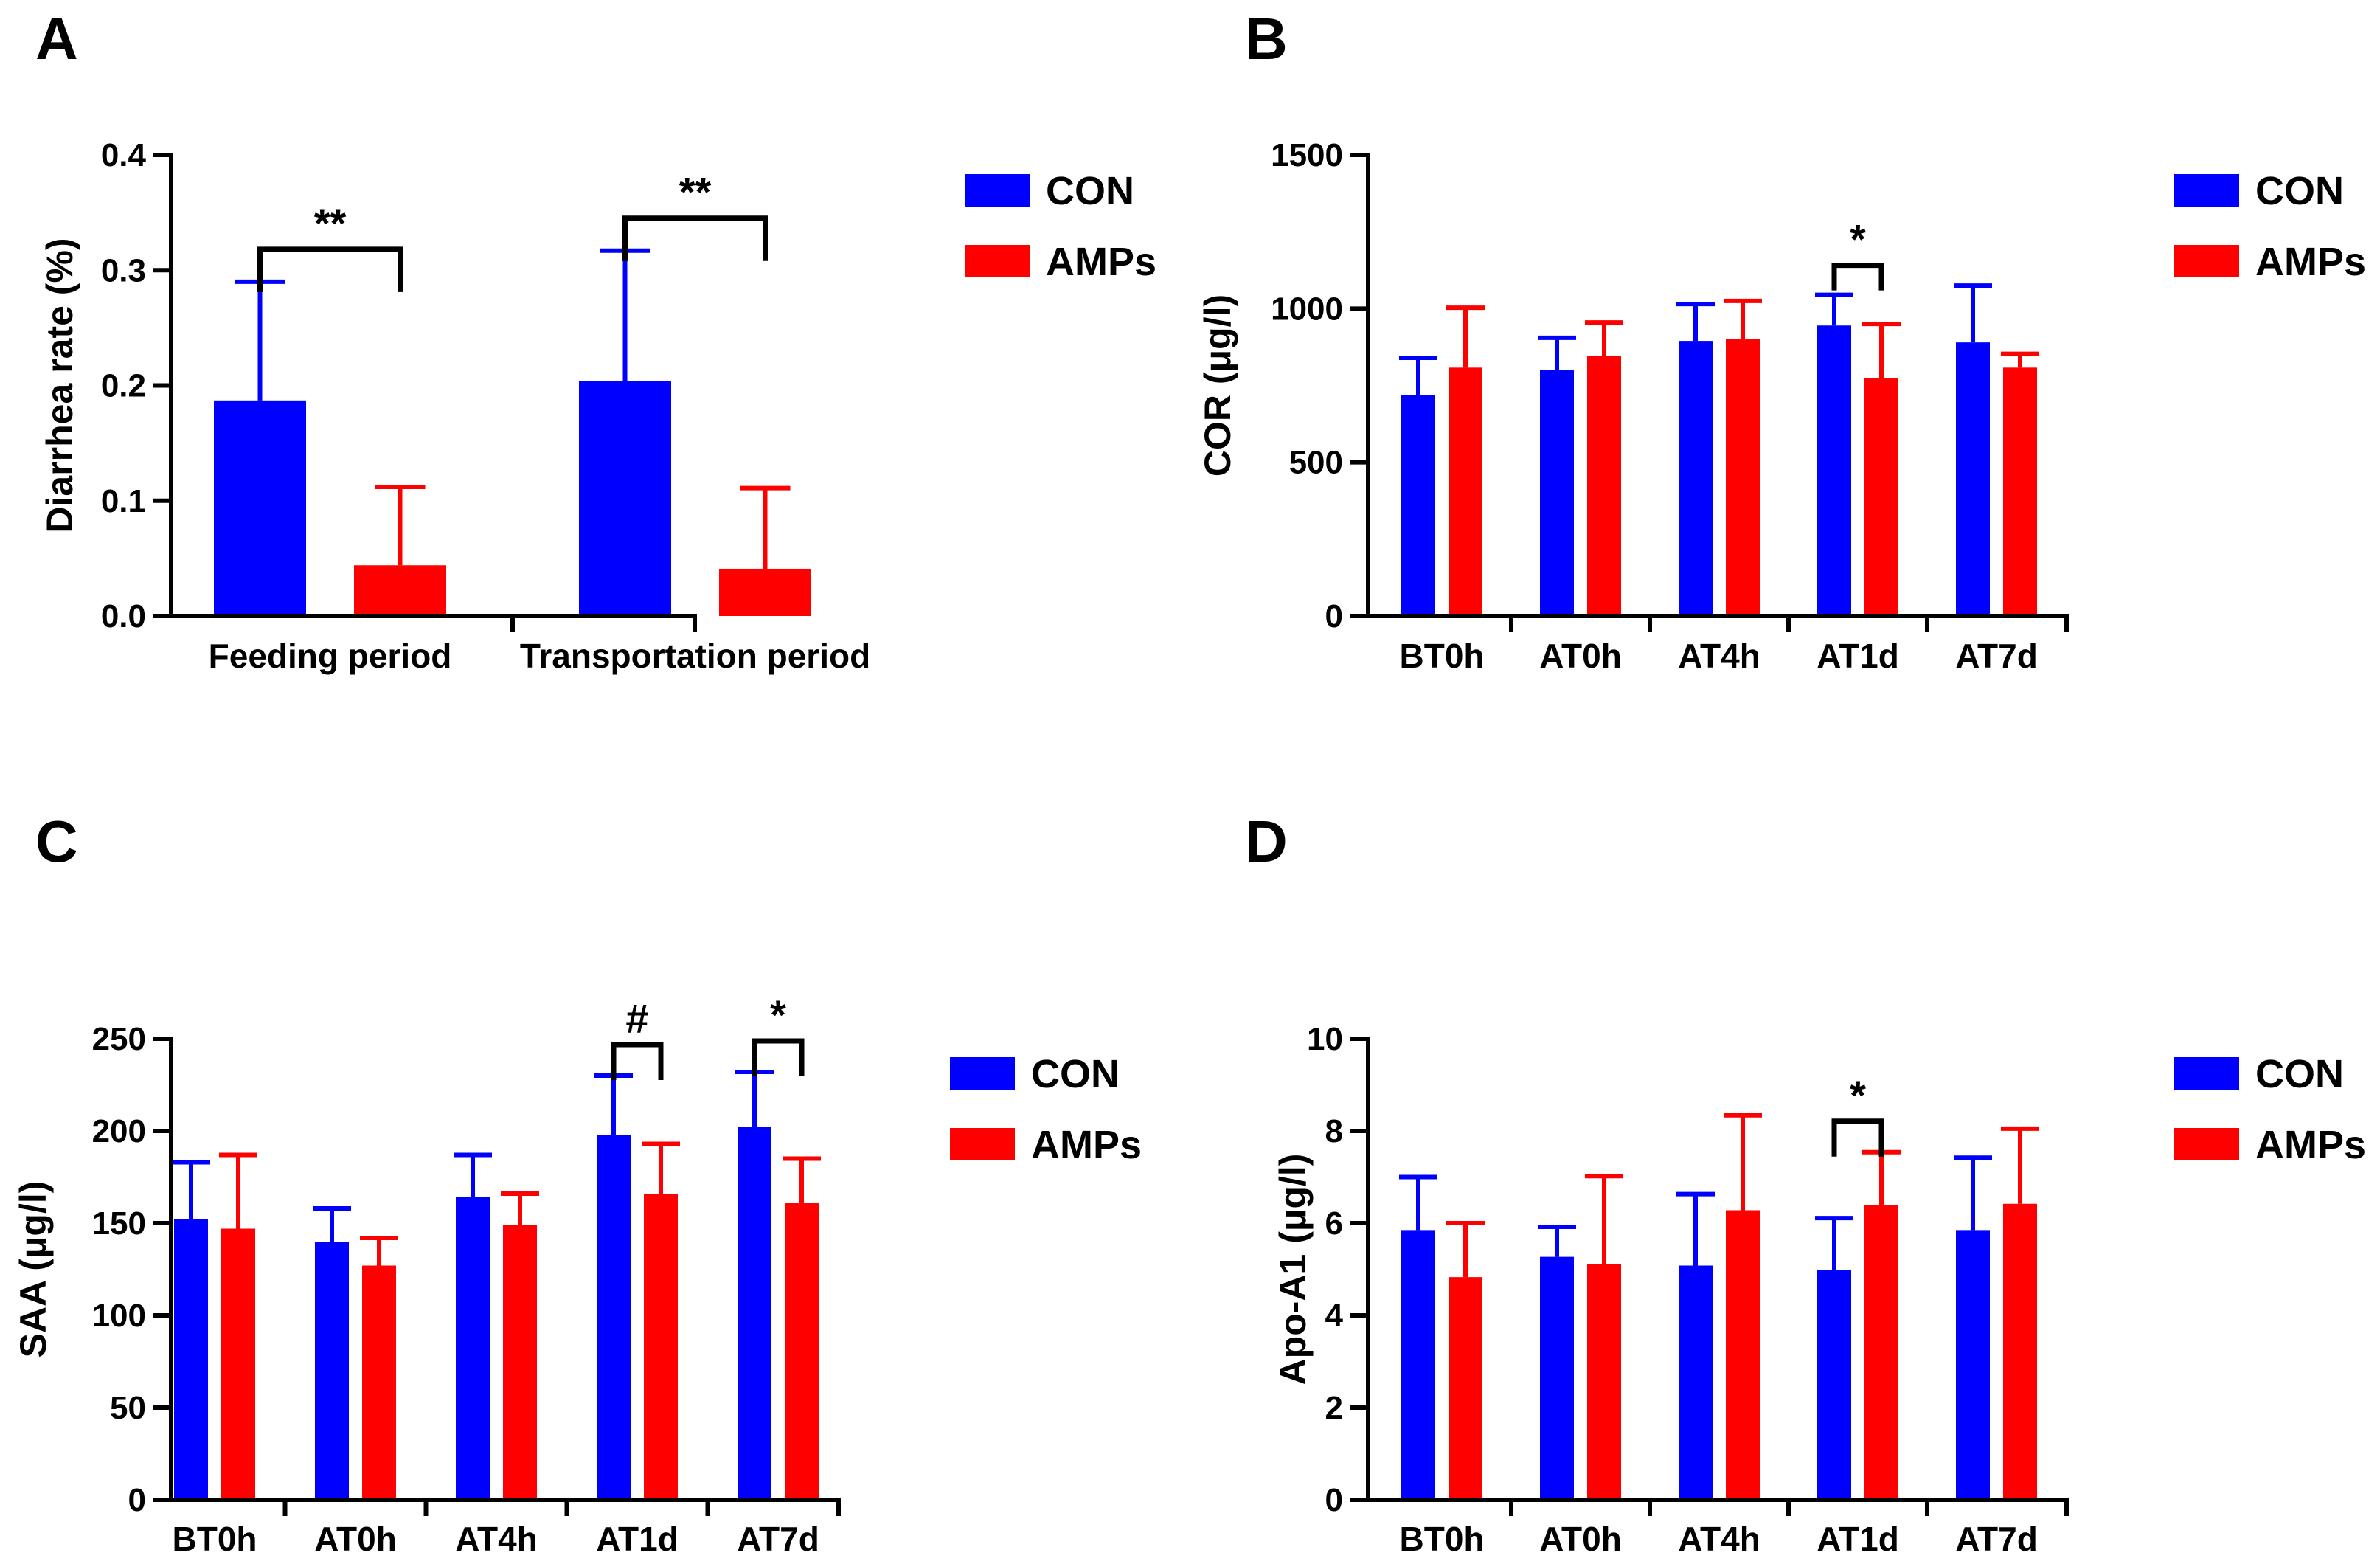  I want to click on y-tick-label: 50, so click(128, 1408).